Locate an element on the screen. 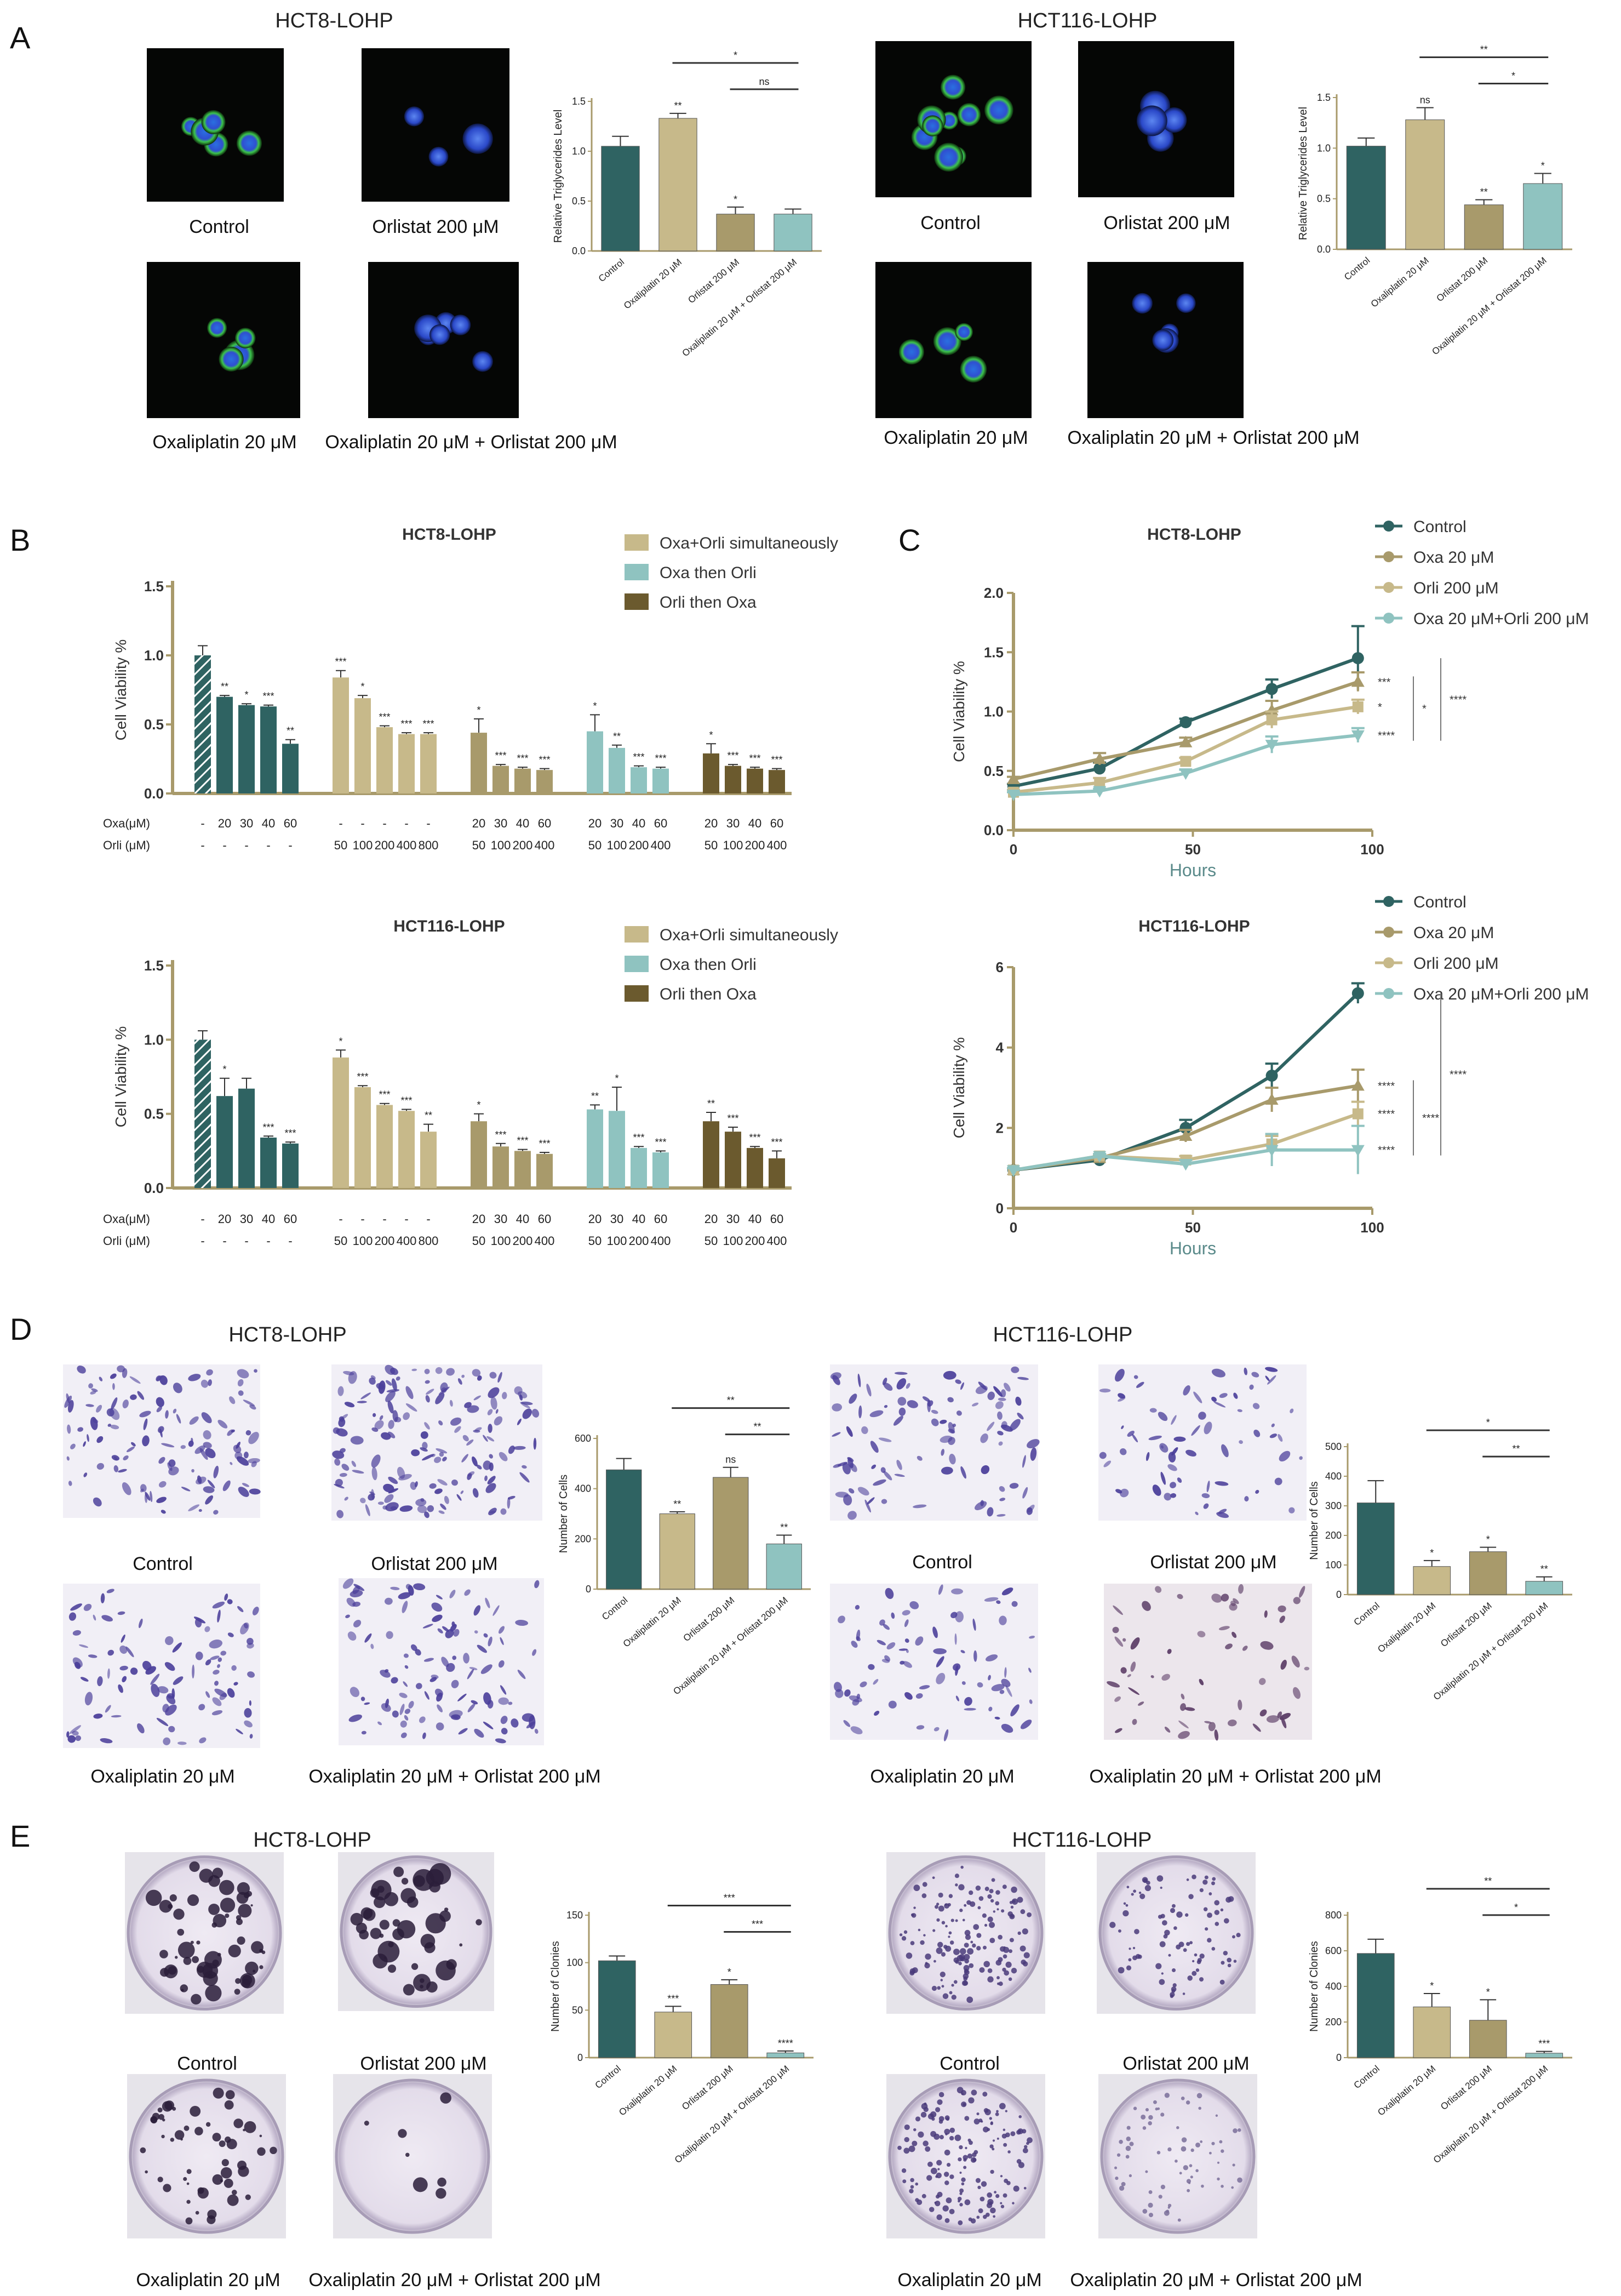  oxa-dose-label: - is located at coordinates (384, 823).